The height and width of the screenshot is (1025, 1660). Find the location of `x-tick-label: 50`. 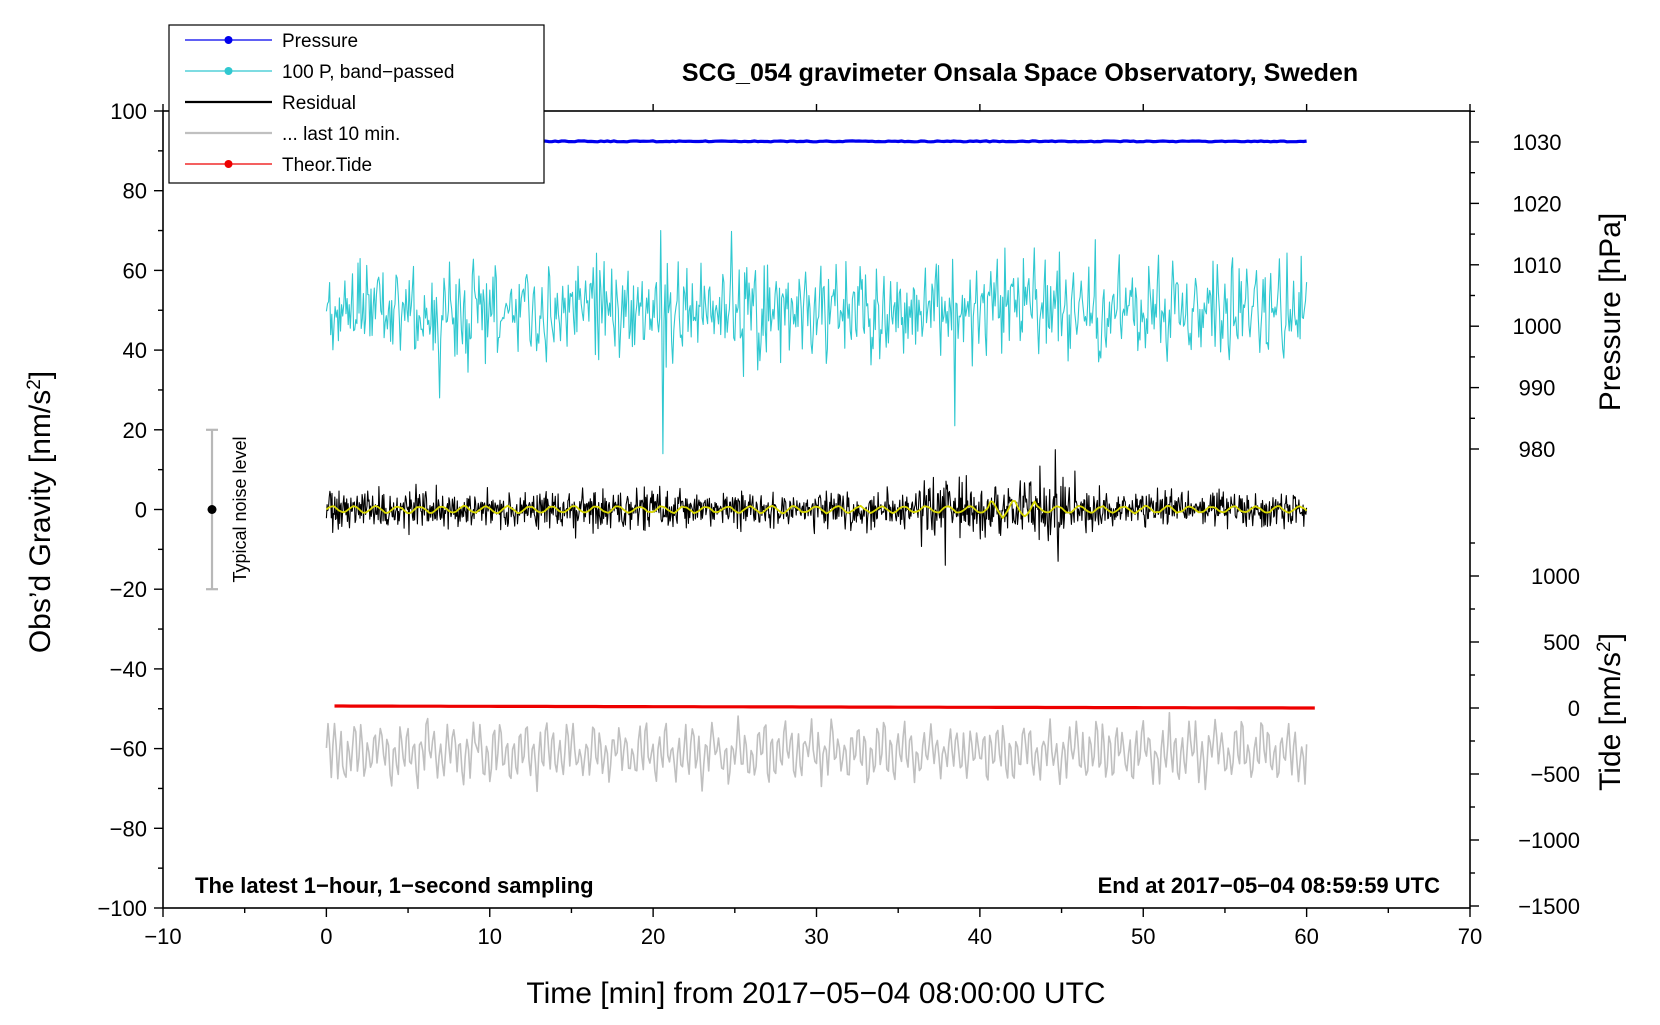

x-tick-label: 50 is located at coordinates (1143, 936).